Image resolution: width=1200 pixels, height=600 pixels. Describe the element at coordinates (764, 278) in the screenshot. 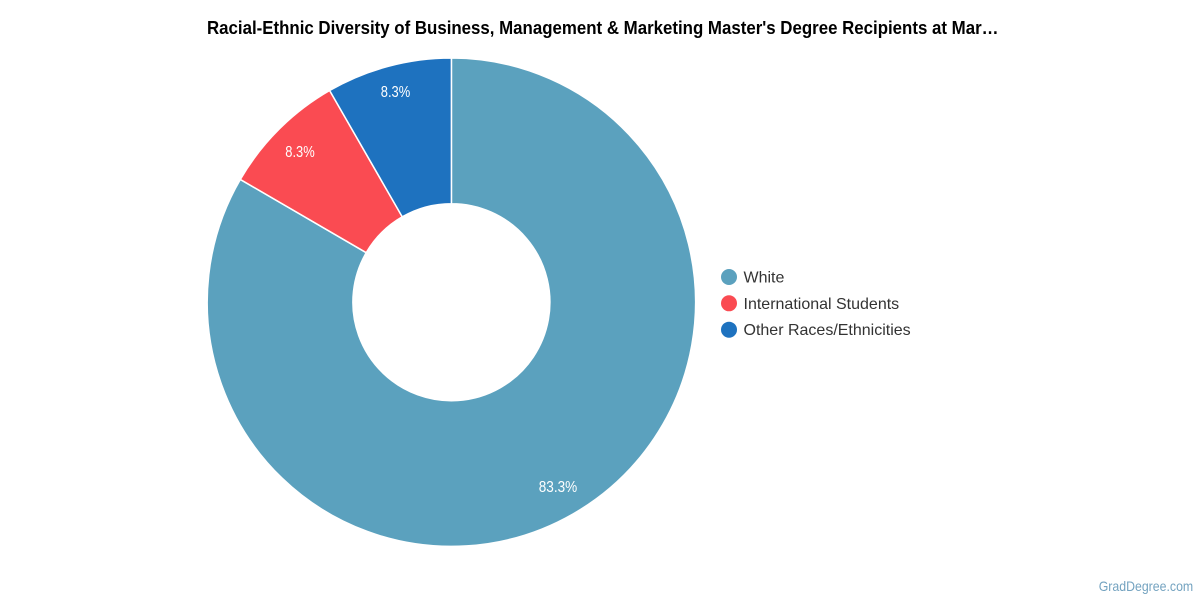

I see `svg-text: White` at that location.